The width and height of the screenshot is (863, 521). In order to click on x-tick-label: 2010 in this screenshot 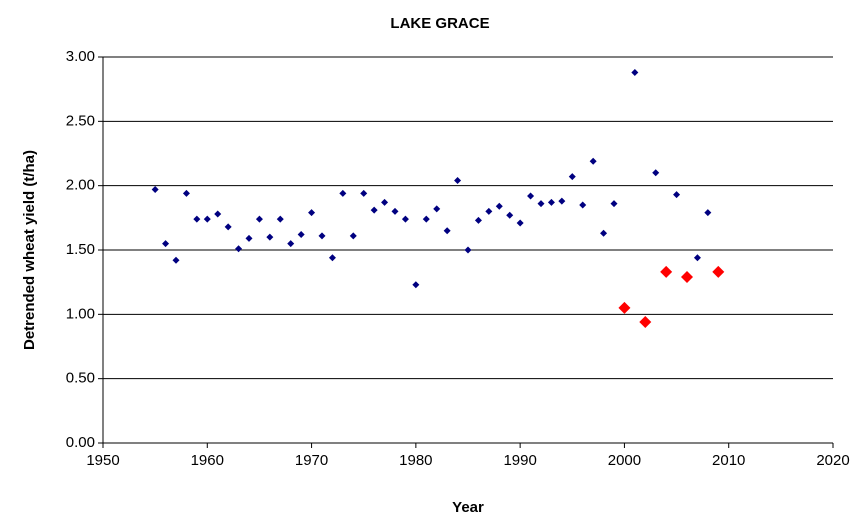, I will do `click(728, 460)`.